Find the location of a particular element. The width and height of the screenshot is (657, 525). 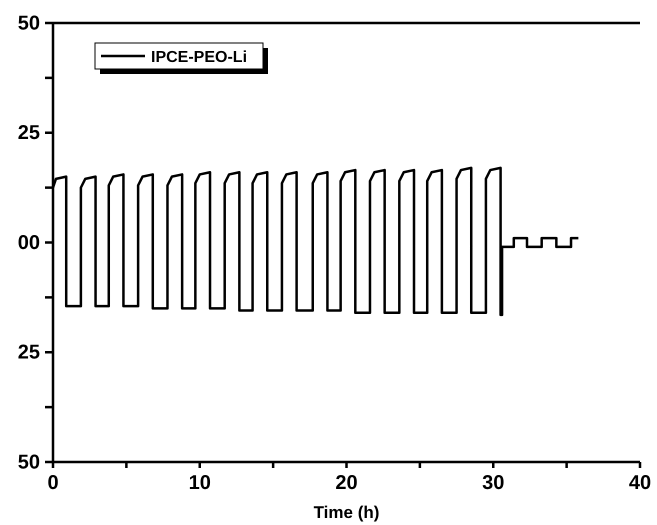

legend-label: IPCE-PEO-Li is located at coordinates (199, 57).